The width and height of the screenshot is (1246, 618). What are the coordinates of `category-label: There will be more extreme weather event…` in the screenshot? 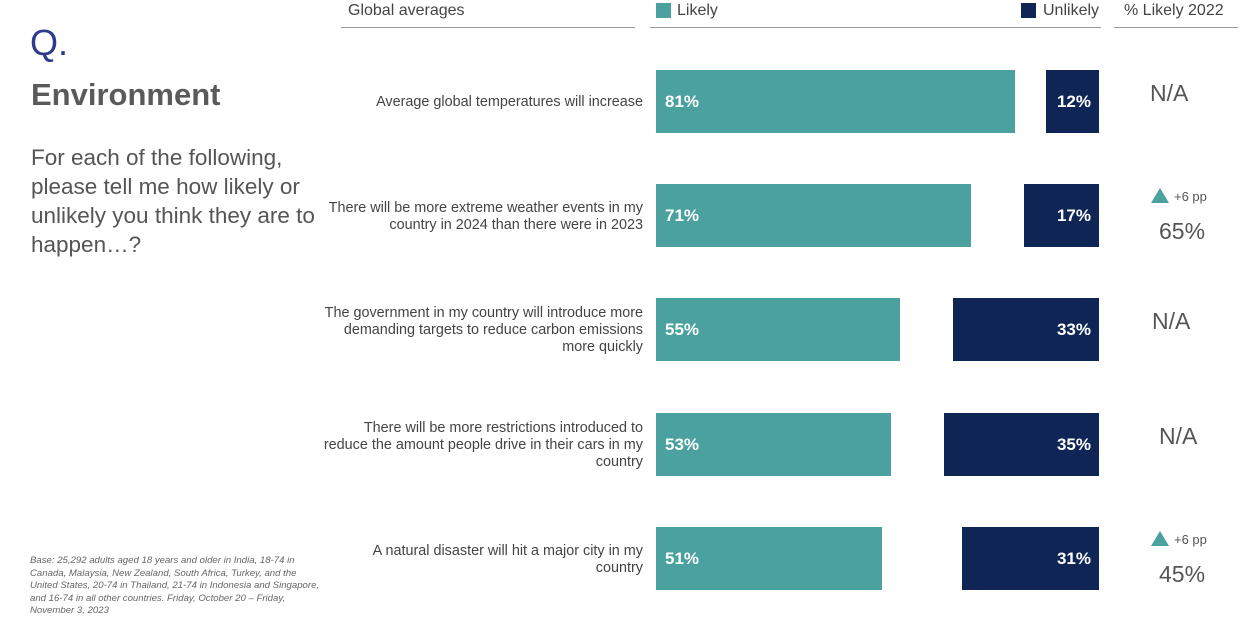 It's located at (485, 216).